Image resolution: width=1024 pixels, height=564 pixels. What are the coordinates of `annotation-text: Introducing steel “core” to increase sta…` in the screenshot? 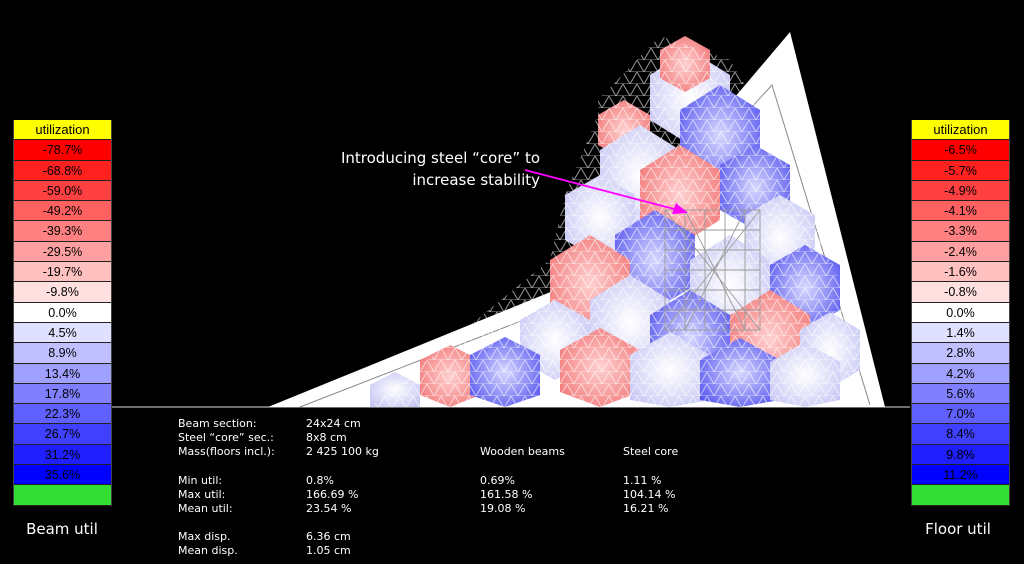 It's located at (420, 169).